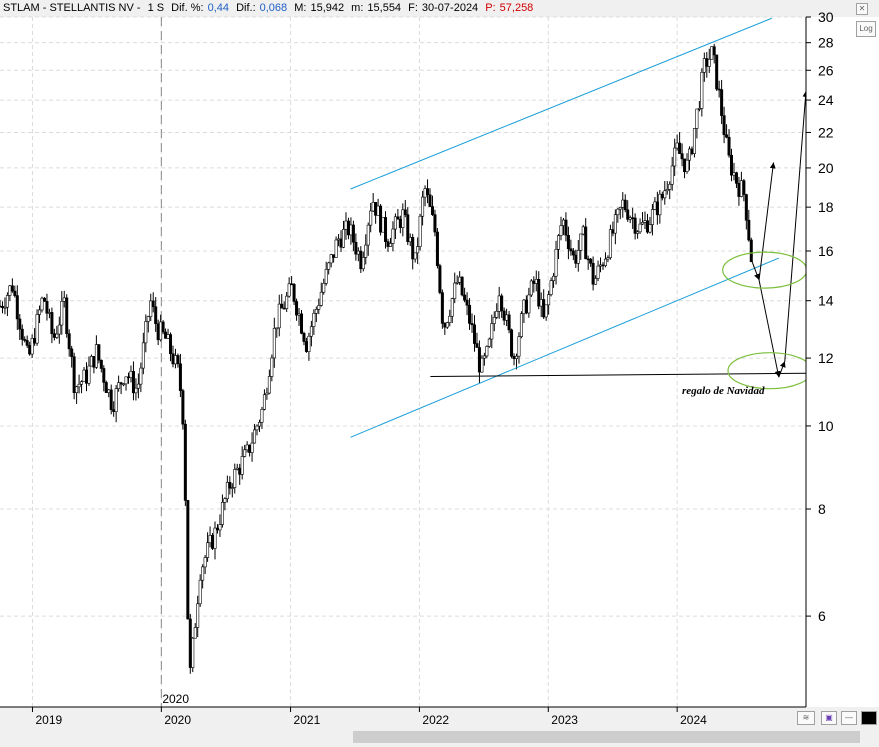 This screenshot has height=747, width=879. I want to click on minus-icon: —, so click(849, 718).